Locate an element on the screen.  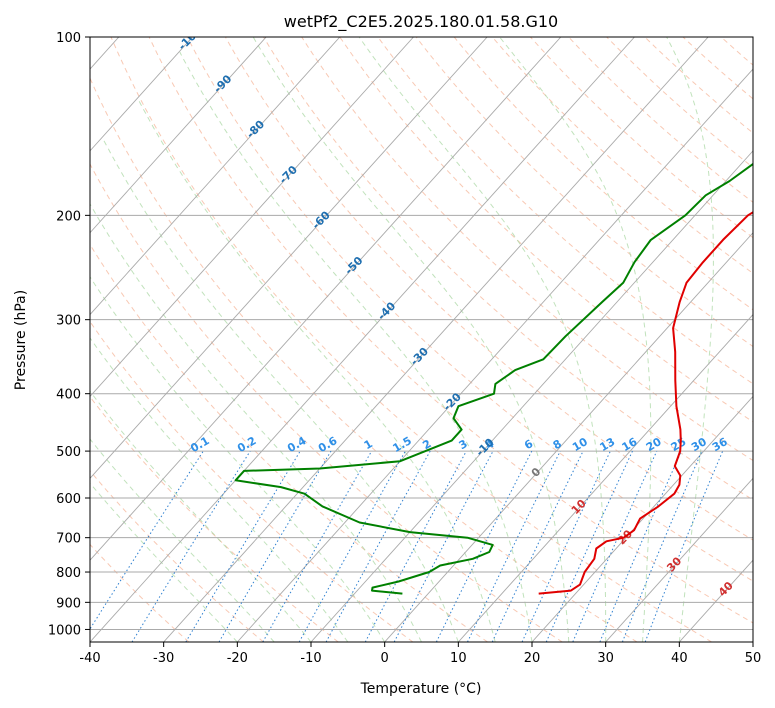
x-tick-label: 0 is located at coordinates (385, 658).